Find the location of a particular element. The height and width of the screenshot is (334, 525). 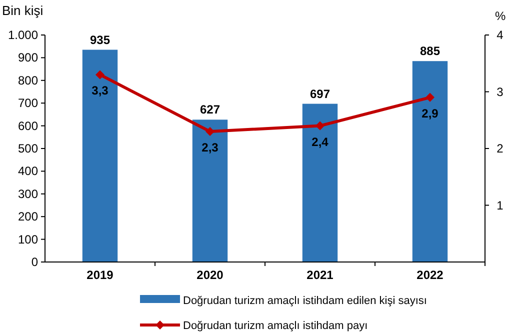

y-tick-label: 100 is located at coordinates (28, 239).